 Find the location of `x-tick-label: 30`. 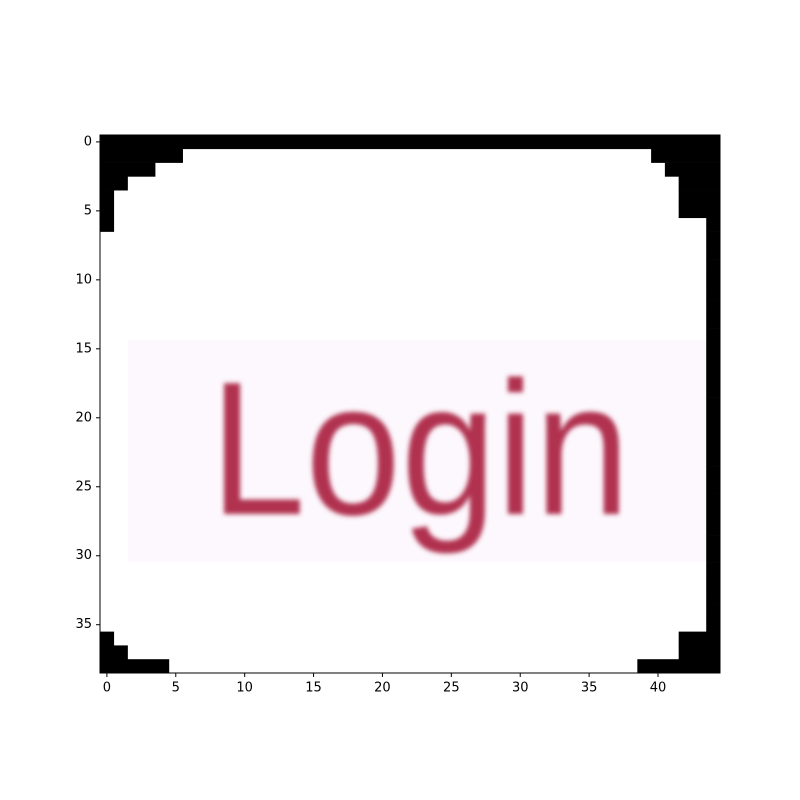

x-tick-label: 30 is located at coordinates (520, 688).